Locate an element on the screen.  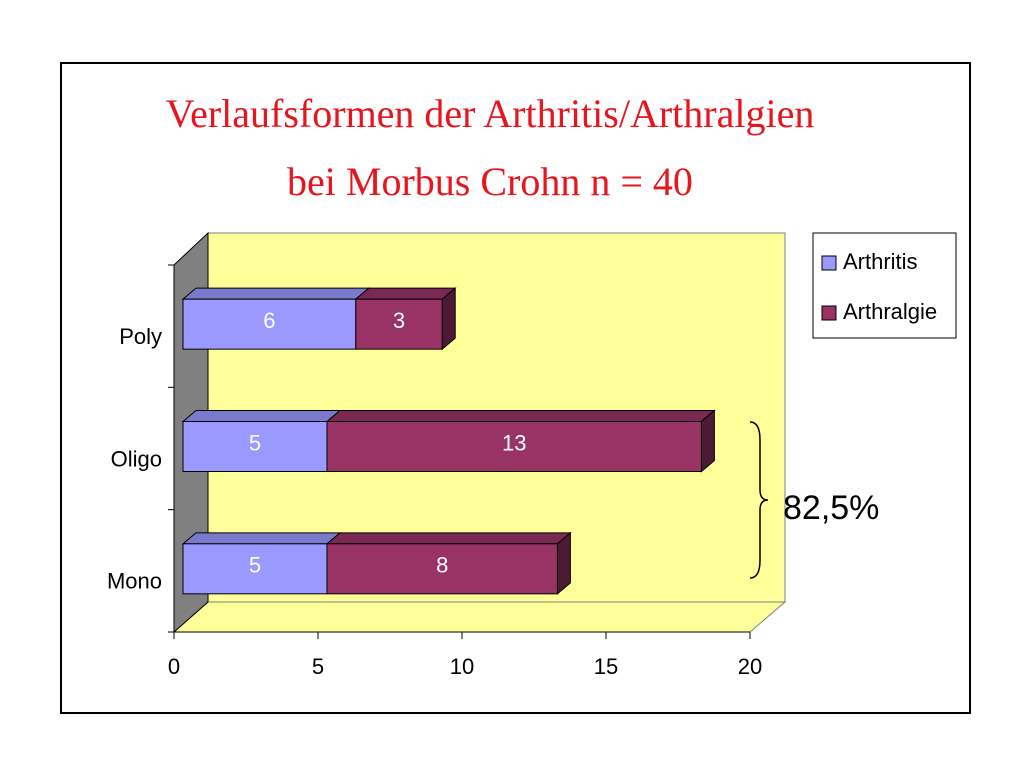
y-tick-label: Mono is located at coordinates (134, 581).